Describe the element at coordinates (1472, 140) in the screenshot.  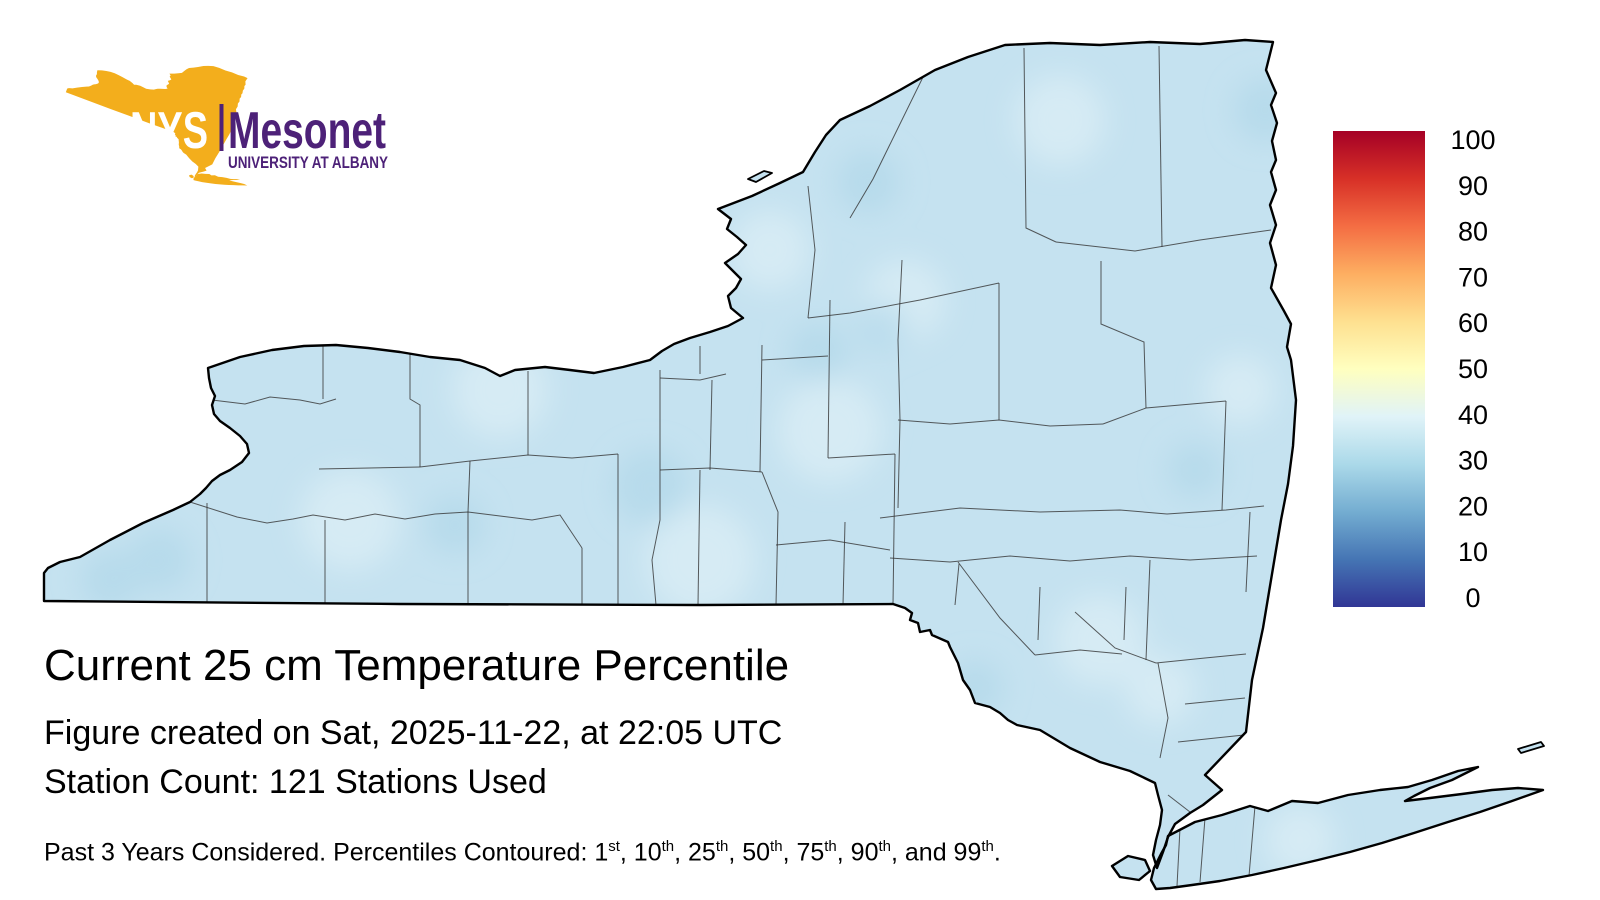
I see `colorbar-tick: 100` at that location.